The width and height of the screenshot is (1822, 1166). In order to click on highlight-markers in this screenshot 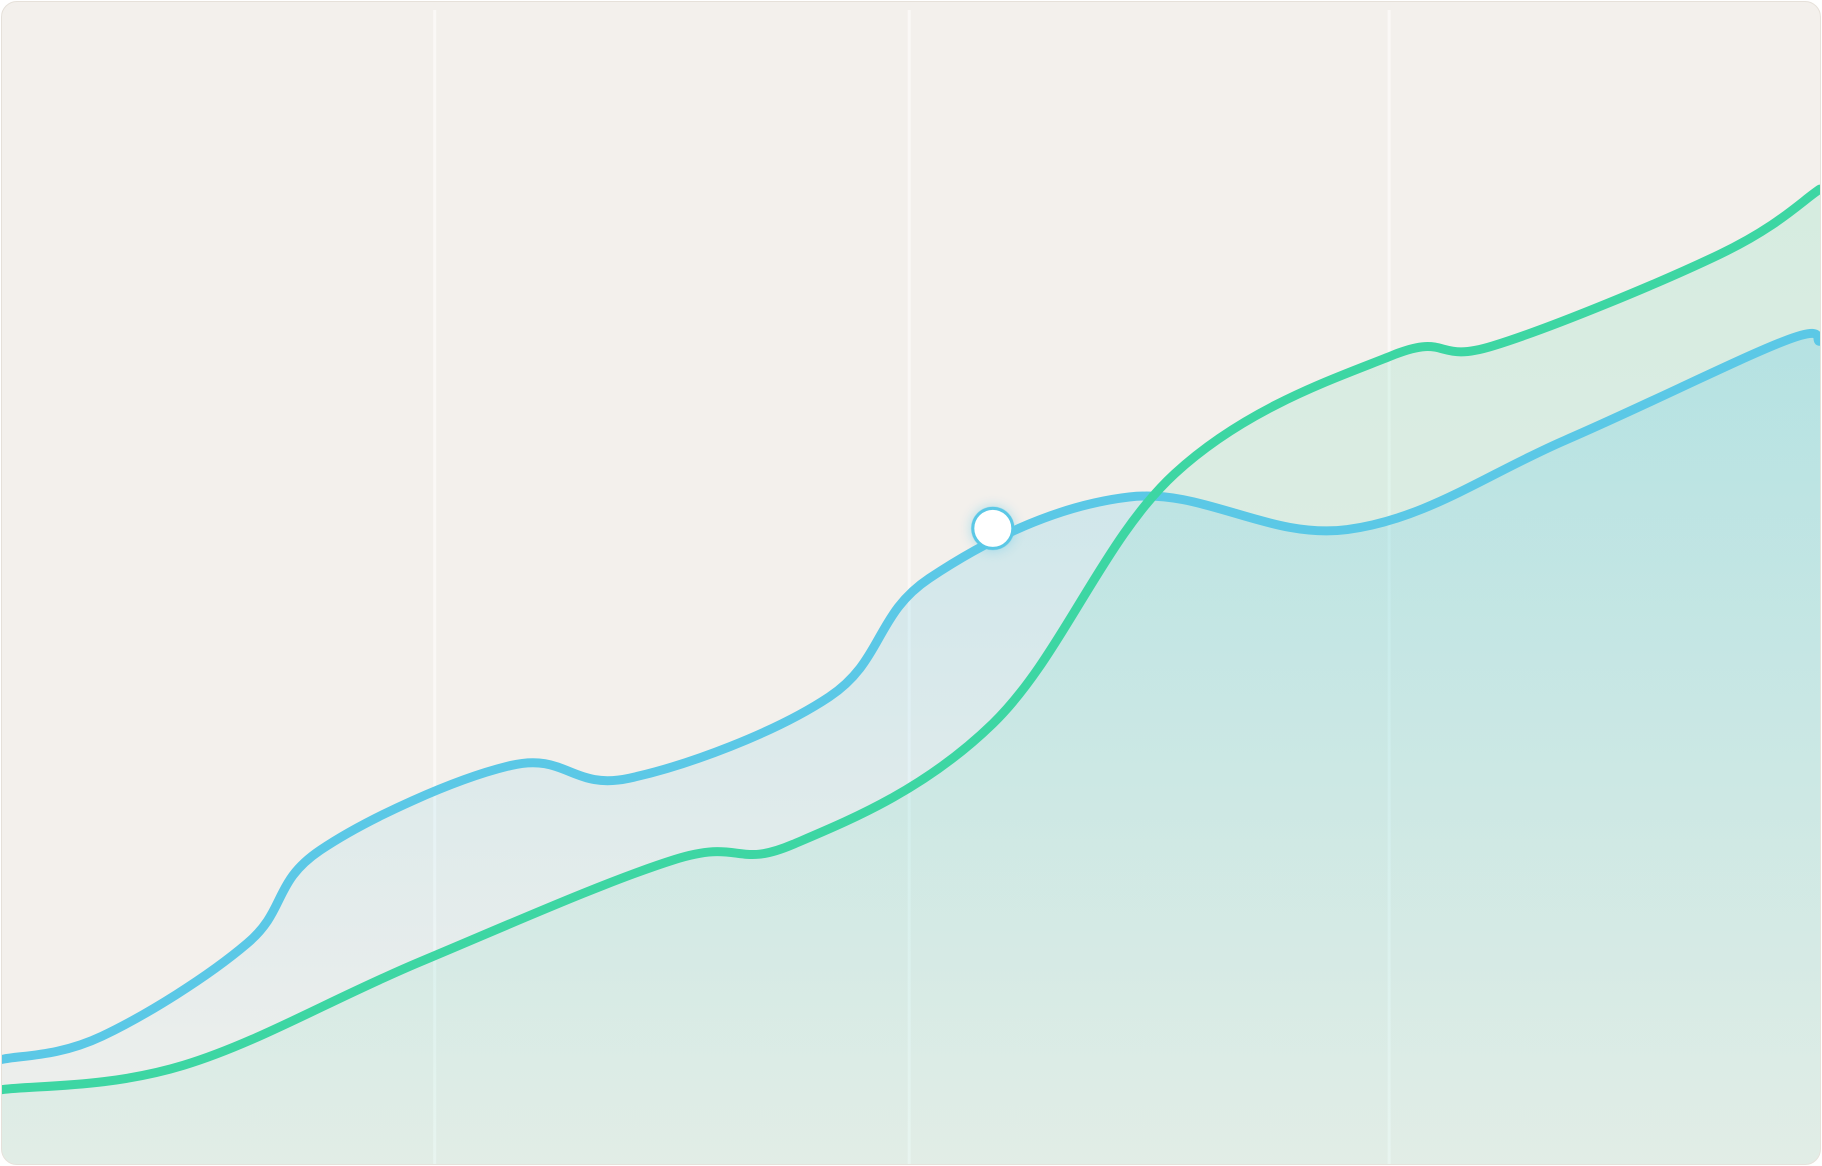, I will do `click(992, 528)`.